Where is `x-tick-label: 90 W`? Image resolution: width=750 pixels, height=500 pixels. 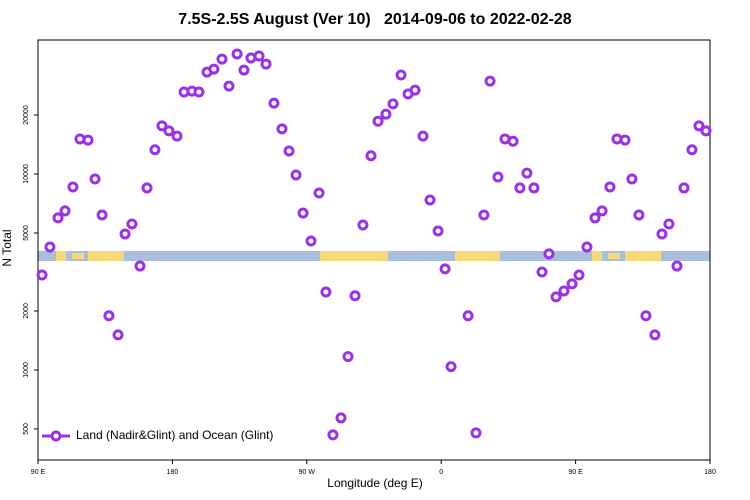 x-tick-label: 90 W is located at coordinates (307, 472).